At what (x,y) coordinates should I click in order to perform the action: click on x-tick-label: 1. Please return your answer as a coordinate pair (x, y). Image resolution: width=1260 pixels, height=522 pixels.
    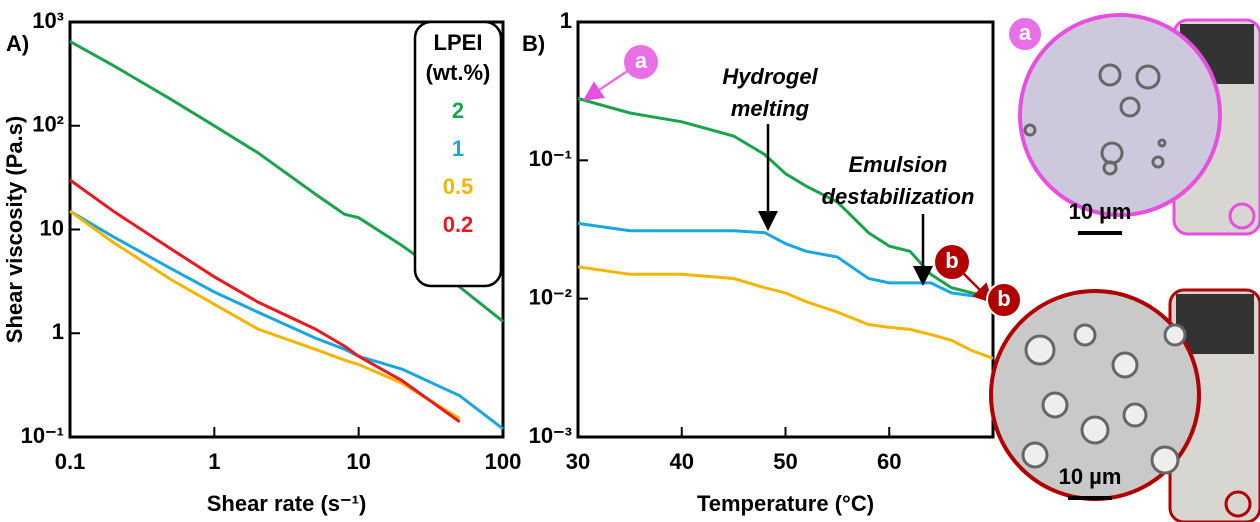
    Looking at the image, I should click on (214, 461).